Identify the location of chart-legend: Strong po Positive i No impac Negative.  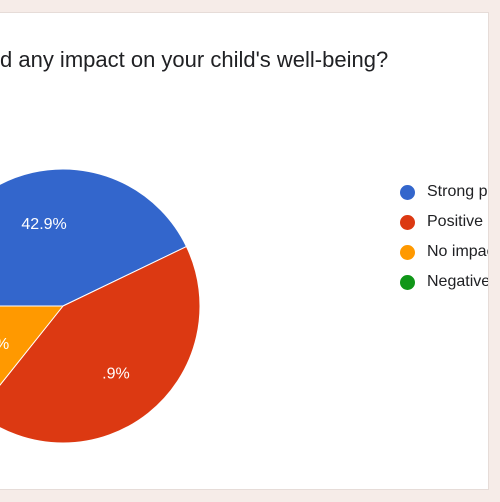
(444, 237).